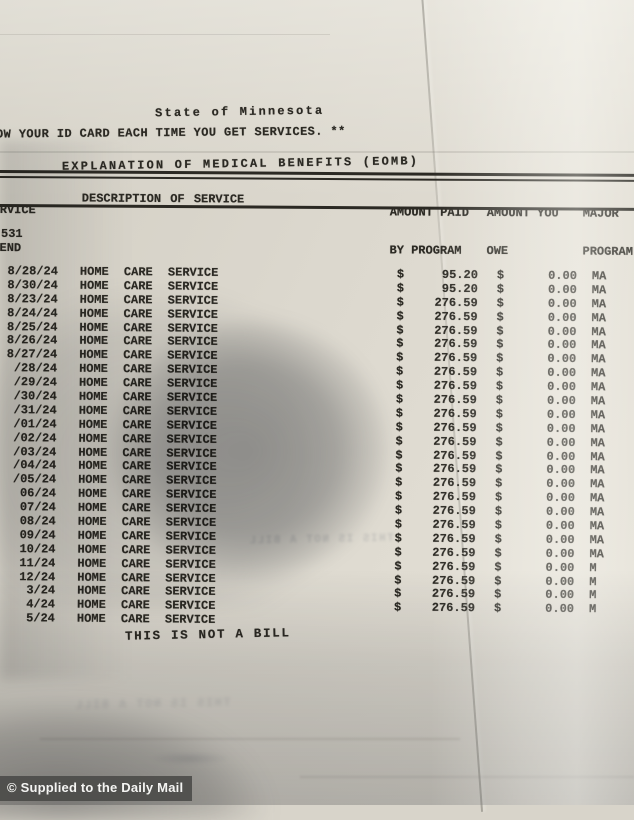 This screenshot has height=820, width=634. What do you see at coordinates (544, 616) in the screenshot?
I see `amount-owe-value` at bounding box center [544, 616].